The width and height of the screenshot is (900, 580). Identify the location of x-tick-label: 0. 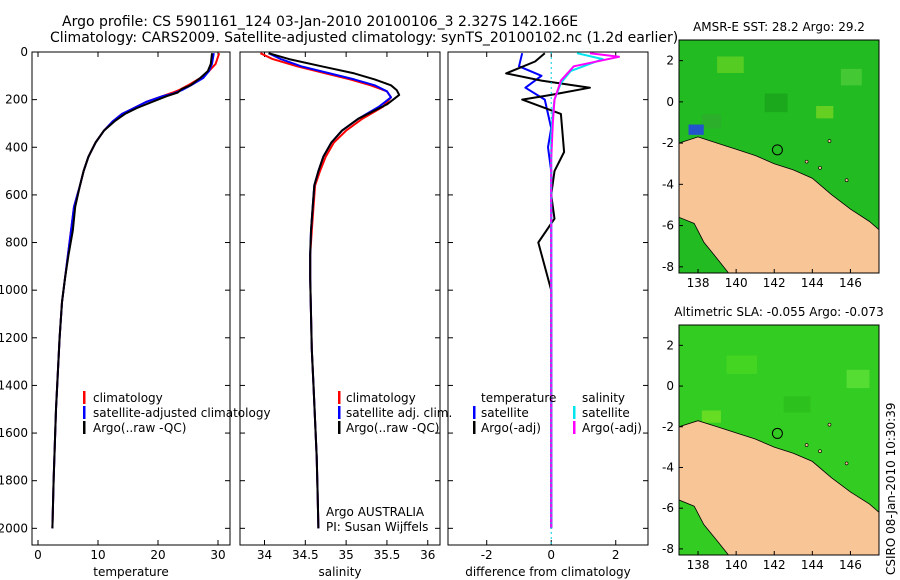
(551, 555).